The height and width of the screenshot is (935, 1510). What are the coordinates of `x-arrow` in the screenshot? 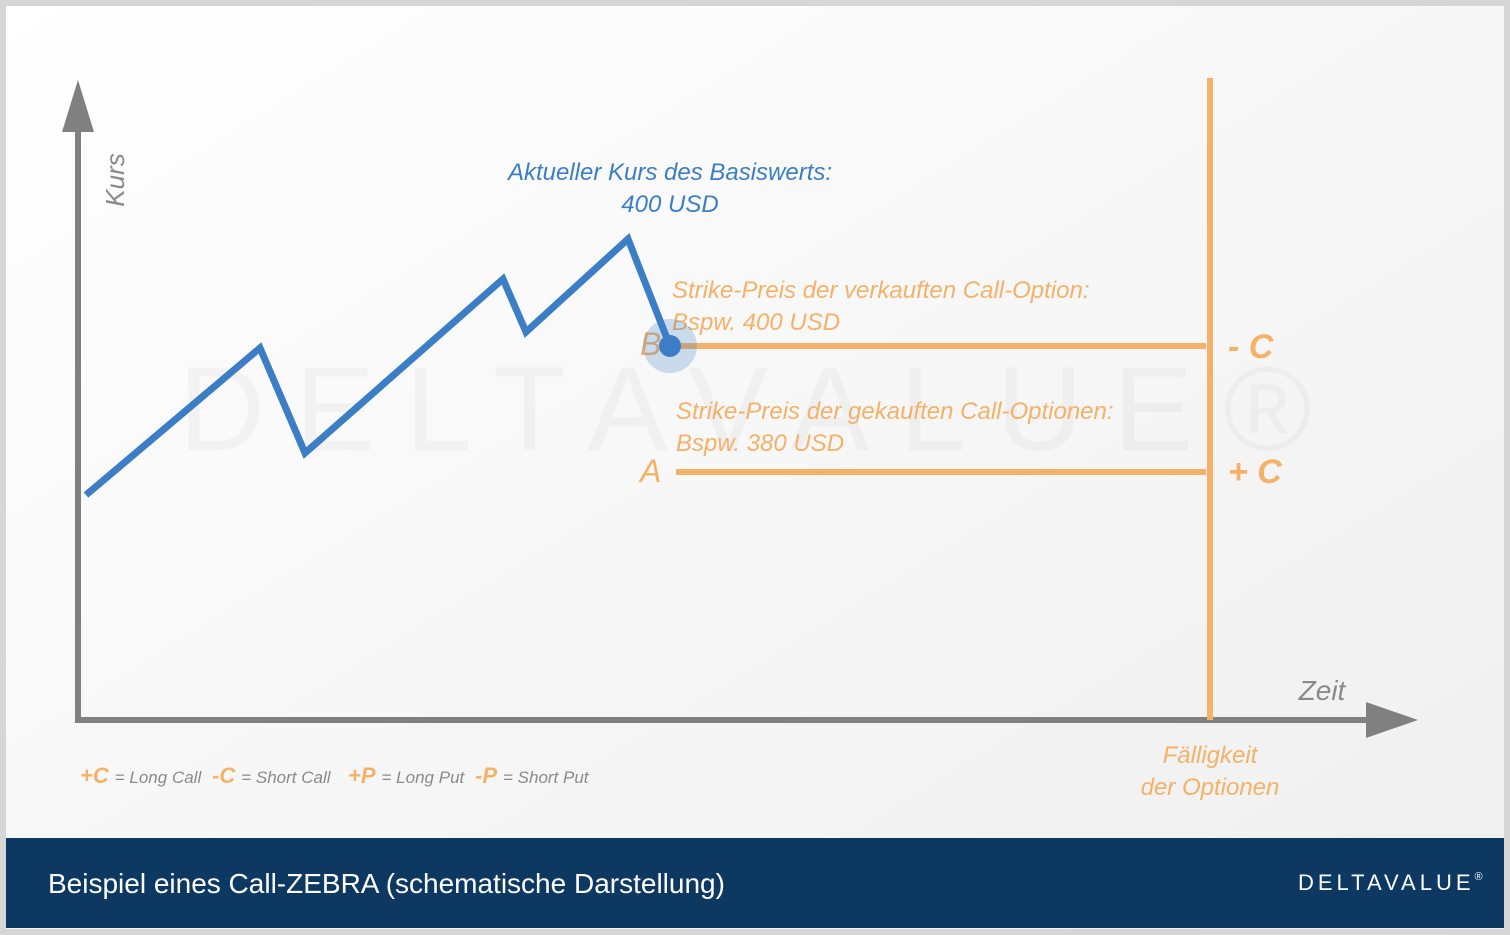 It's located at (1392, 720).